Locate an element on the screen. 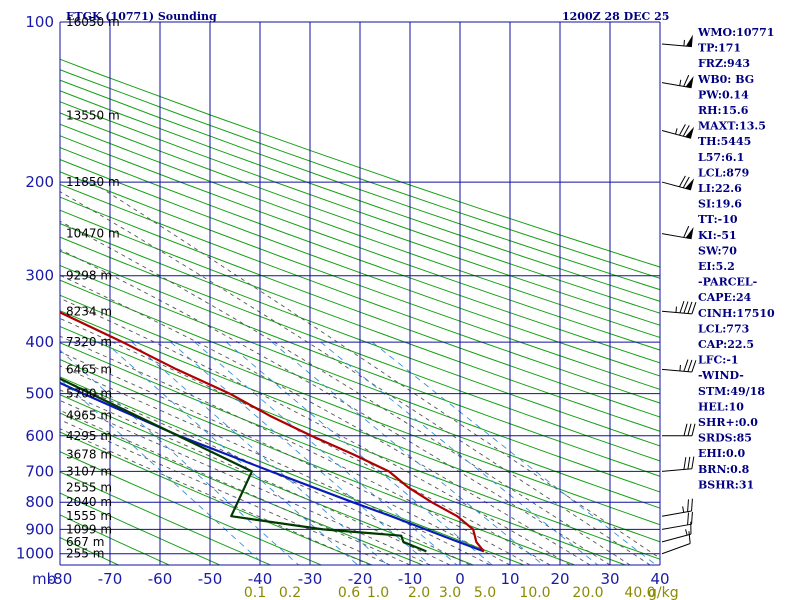 Image resolution: width=800 pixels, height=600 pixels. pressure-tick-label: 700 is located at coordinates (39, 471).